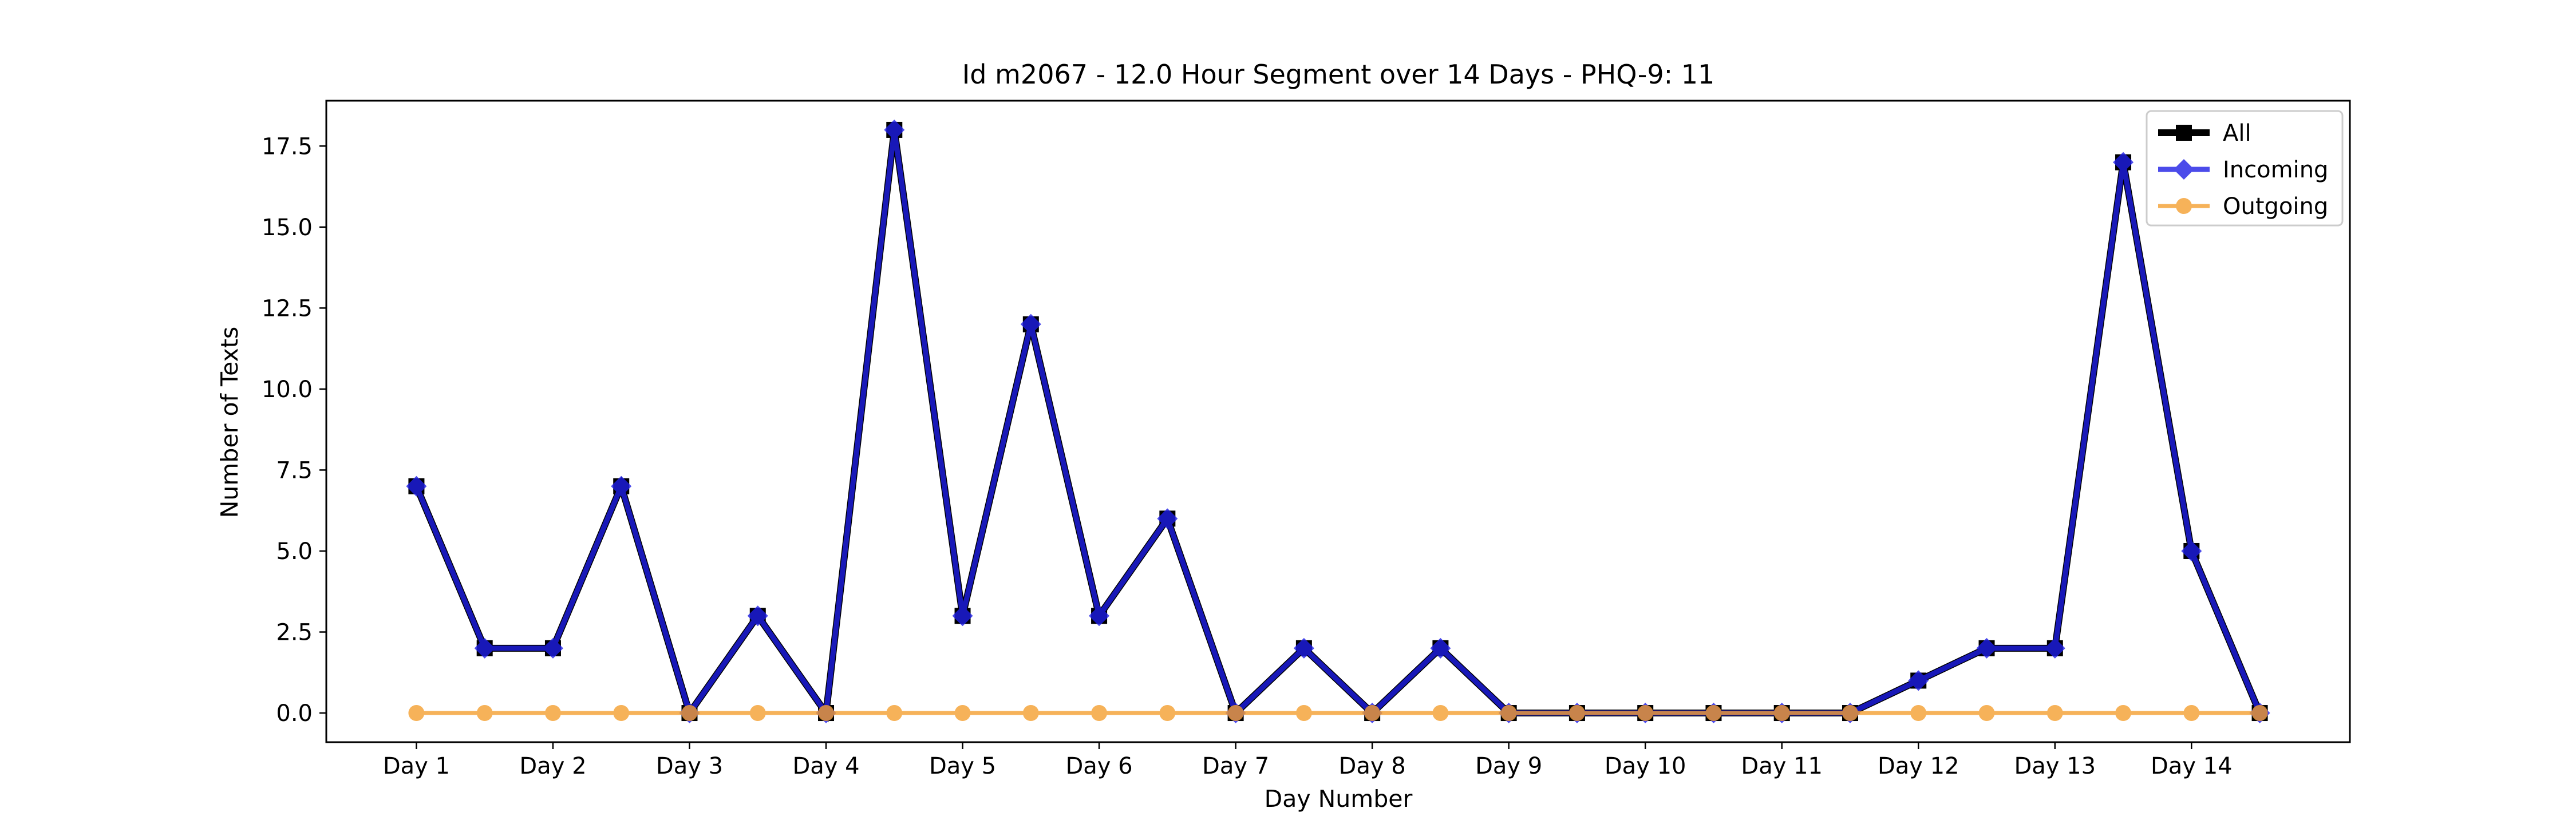 This screenshot has width=2576, height=824. Describe the element at coordinates (2275, 170) in the screenshot. I see `legend-label-incoming: Incoming` at that location.